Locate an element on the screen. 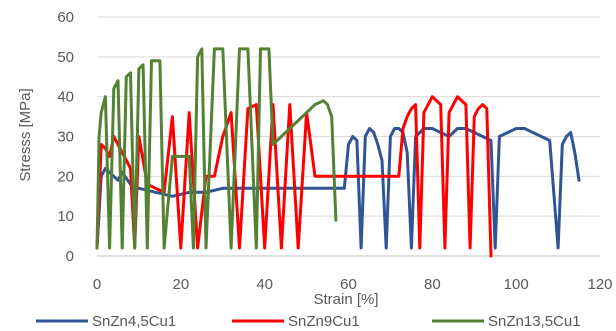 This screenshot has width=616, height=331. y-tick-label: 30 is located at coordinates (65, 137).